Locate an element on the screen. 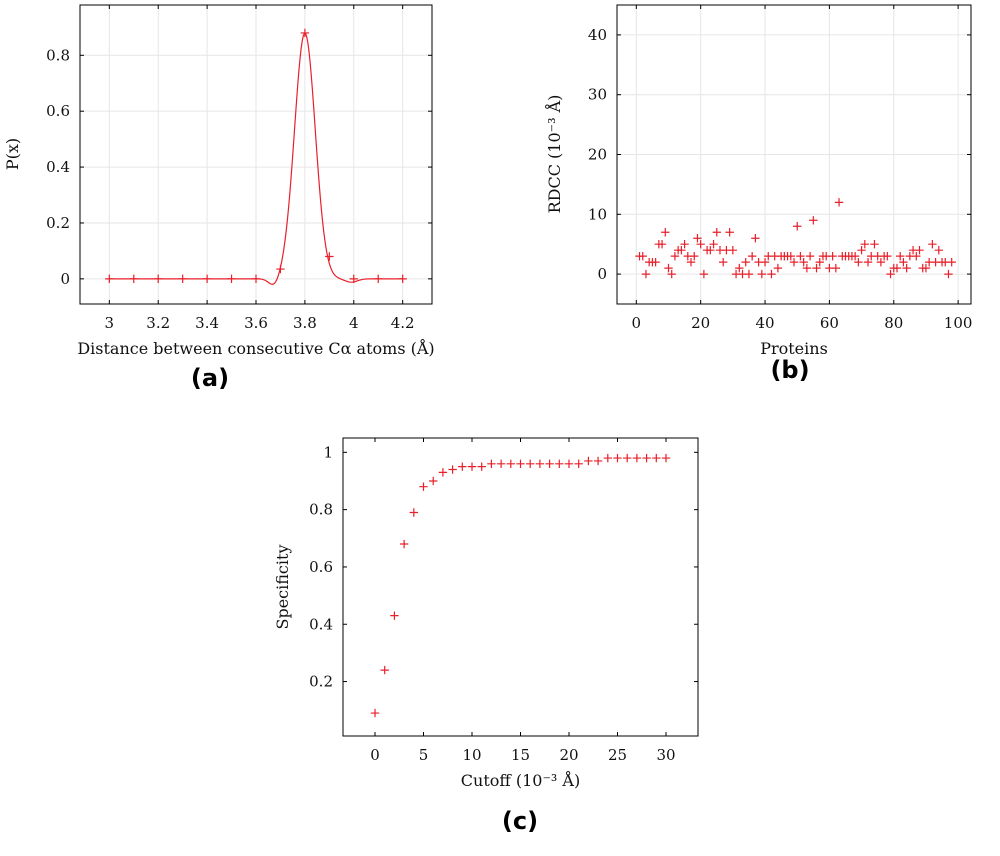  y-tick-label-c-1: 0.4 is located at coordinates (321, 624).